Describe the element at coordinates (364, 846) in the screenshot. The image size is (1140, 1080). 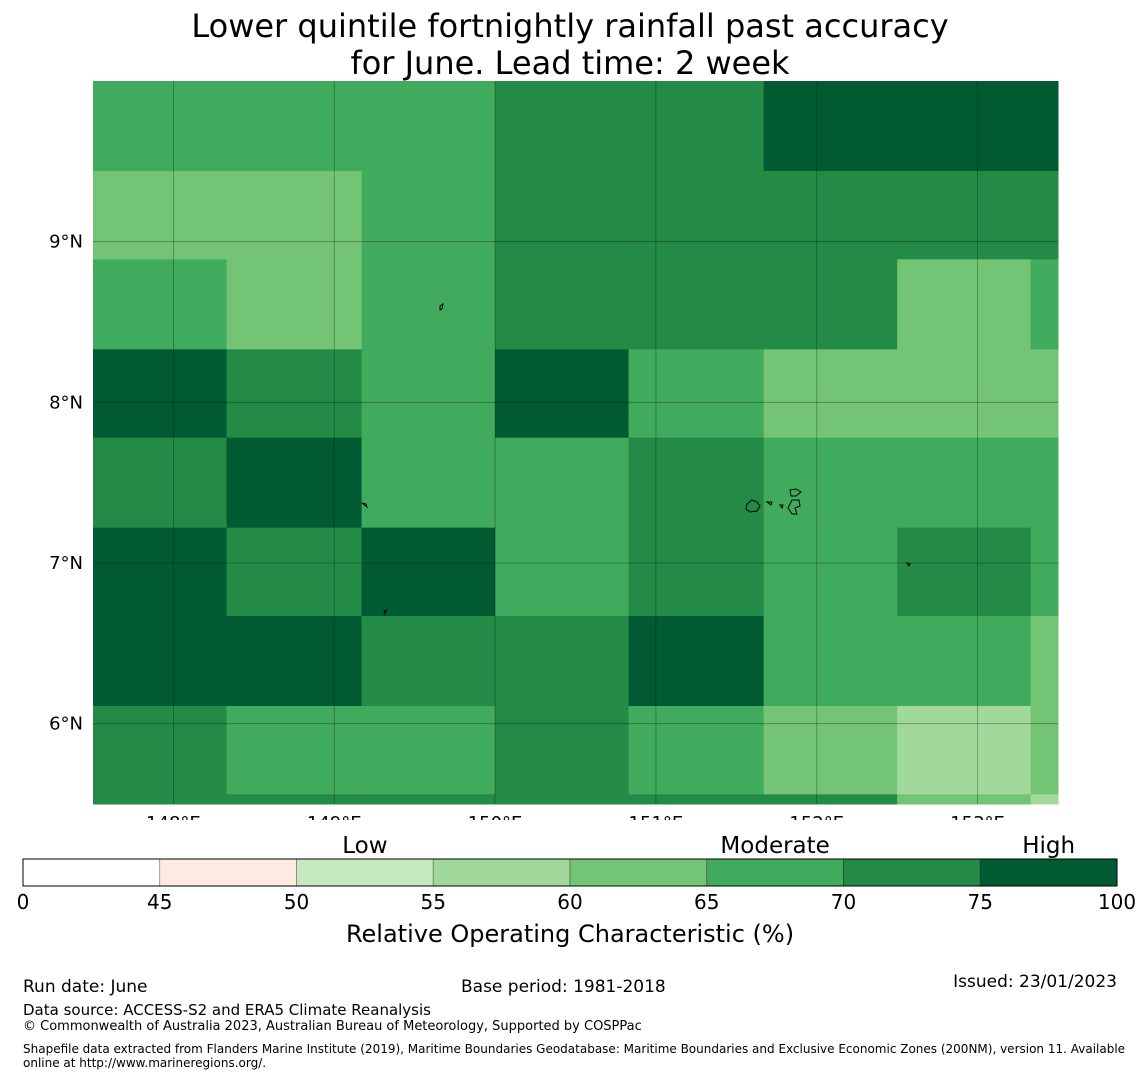
I see `colorbar-category-label: Low` at that location.